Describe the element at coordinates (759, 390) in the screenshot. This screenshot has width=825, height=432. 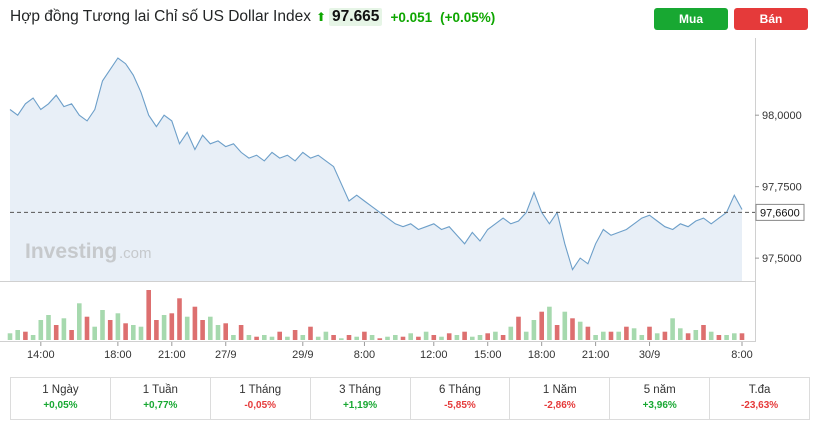
I see `period-label: T.đa` at that location.